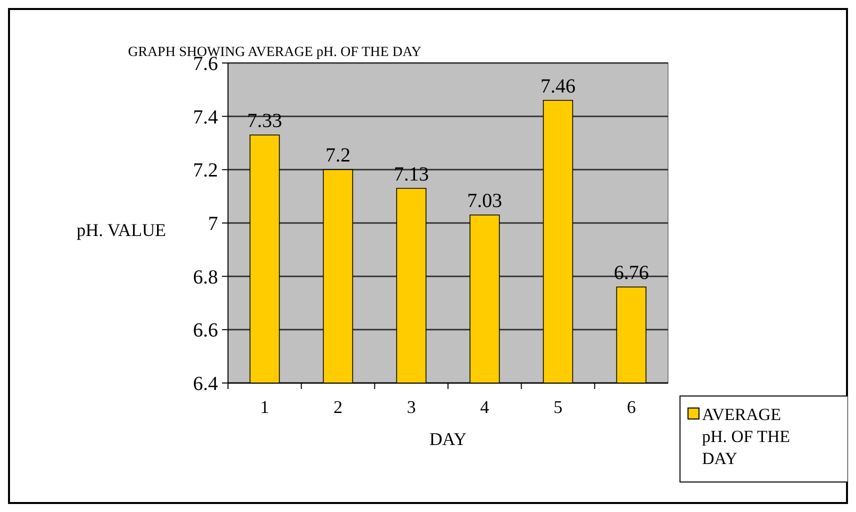 The width and height of the screenshot is (856, 512). Describe the element at coordinates (485, 407) in the screenshot. I see `x-tick-label: 4` at that location.